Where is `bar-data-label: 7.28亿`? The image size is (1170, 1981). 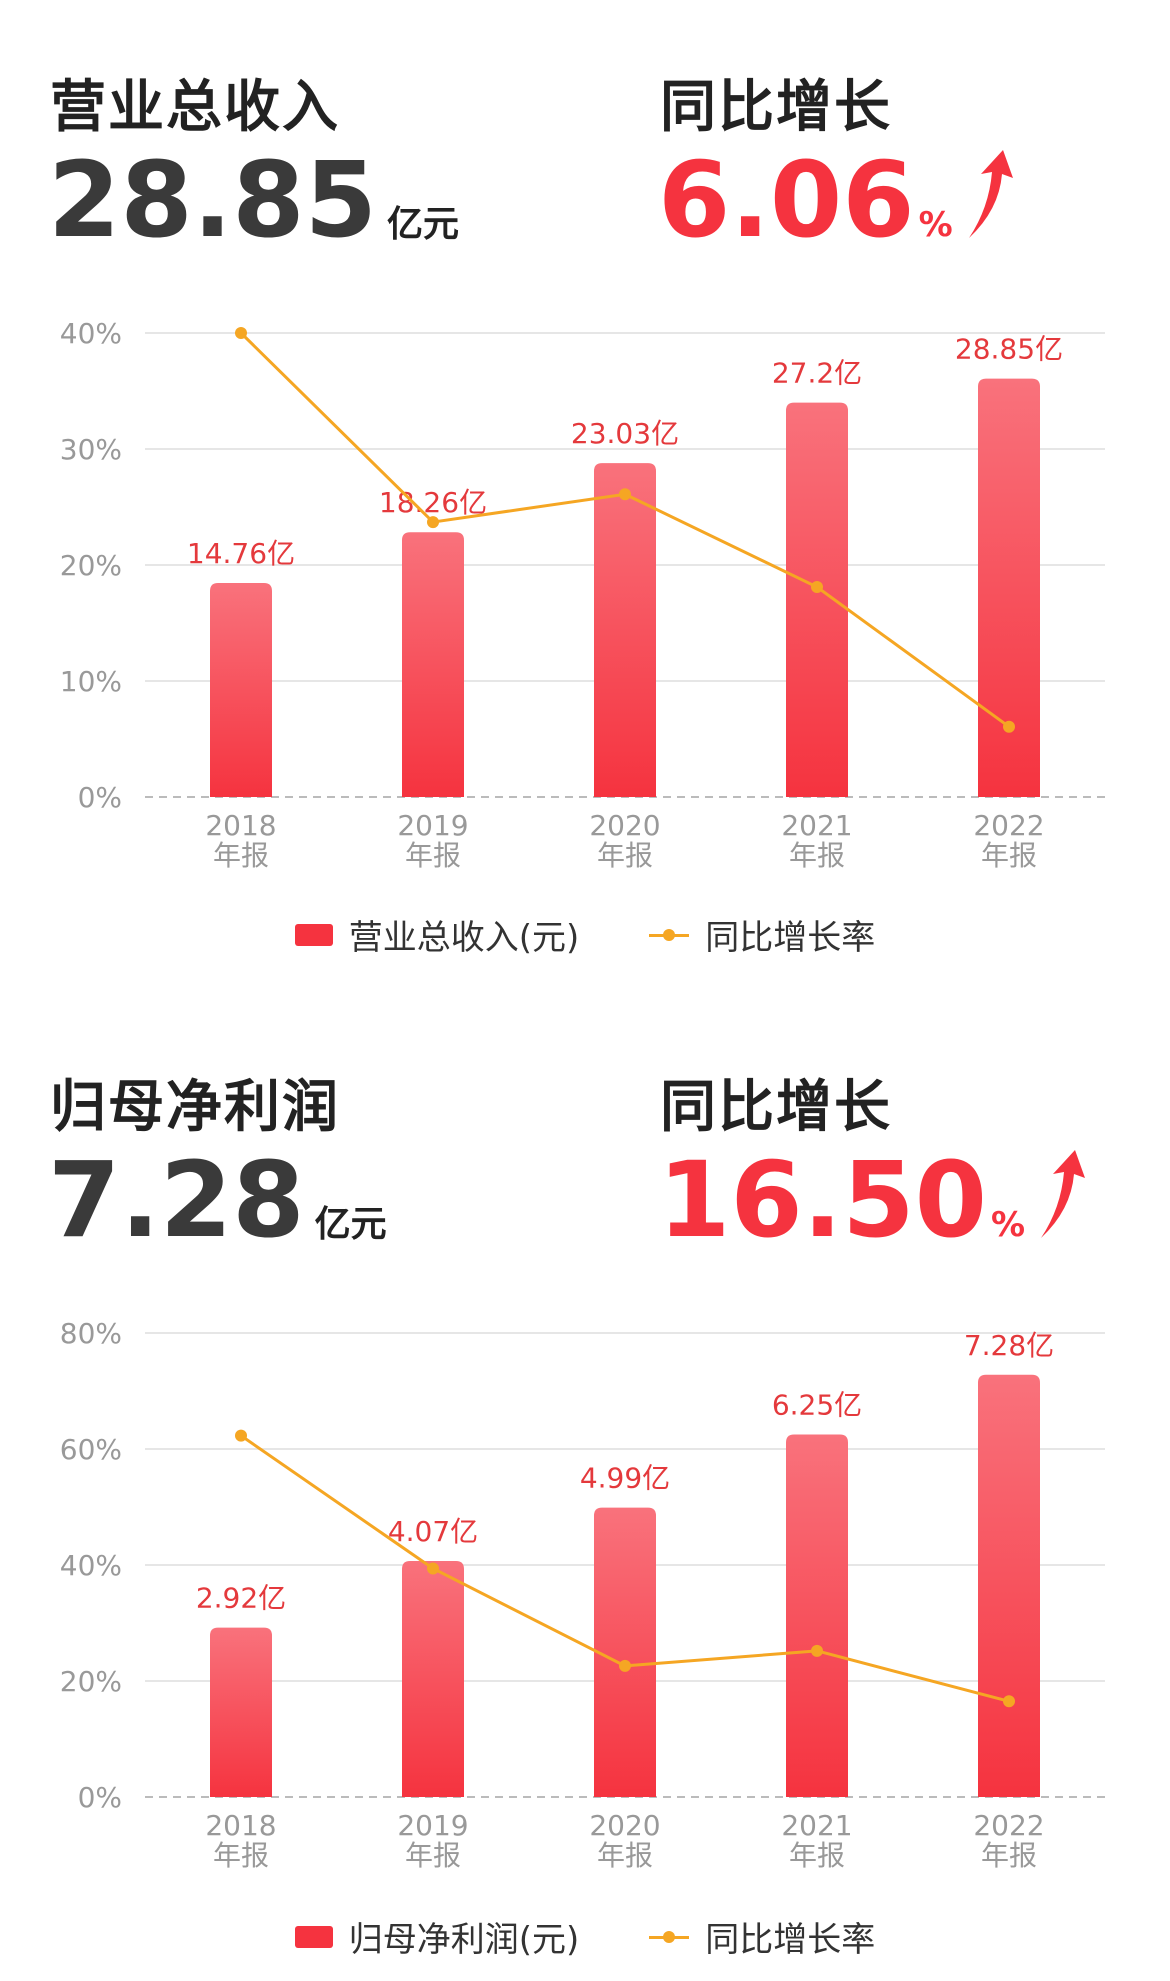 bar-data-label: 7.28亿 is located at coordinates (1009, 1345).